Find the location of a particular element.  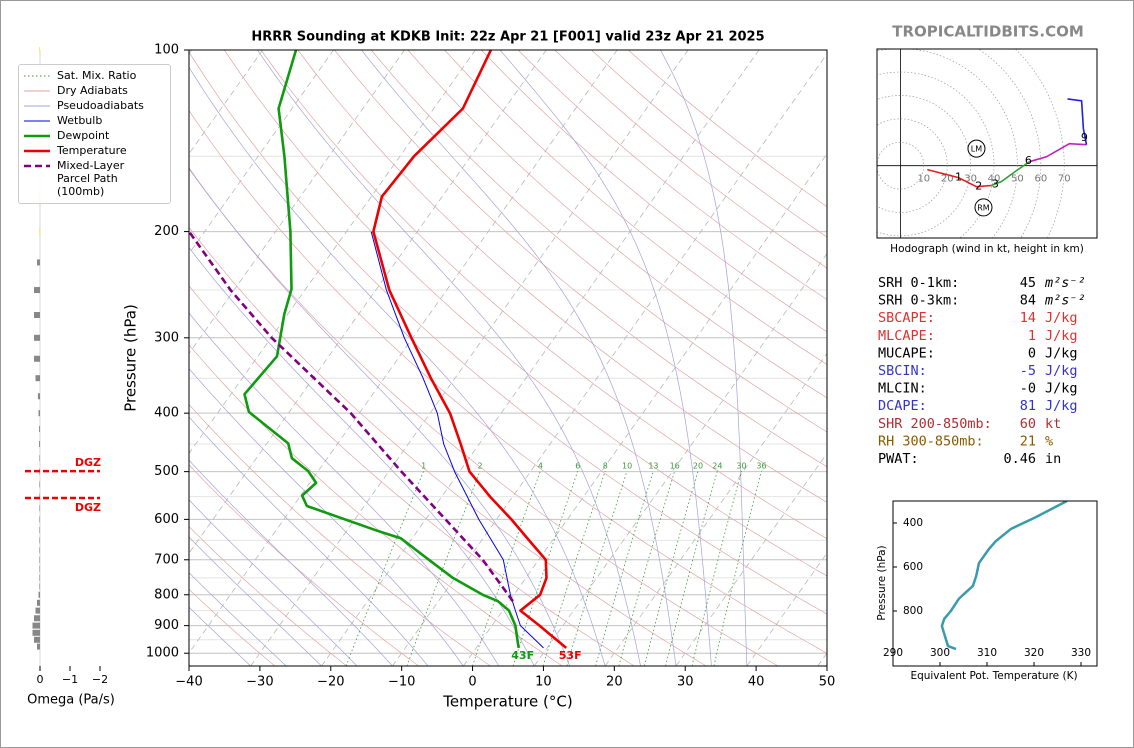

x-tick-label: 20 is located at coordinates (614, 682).